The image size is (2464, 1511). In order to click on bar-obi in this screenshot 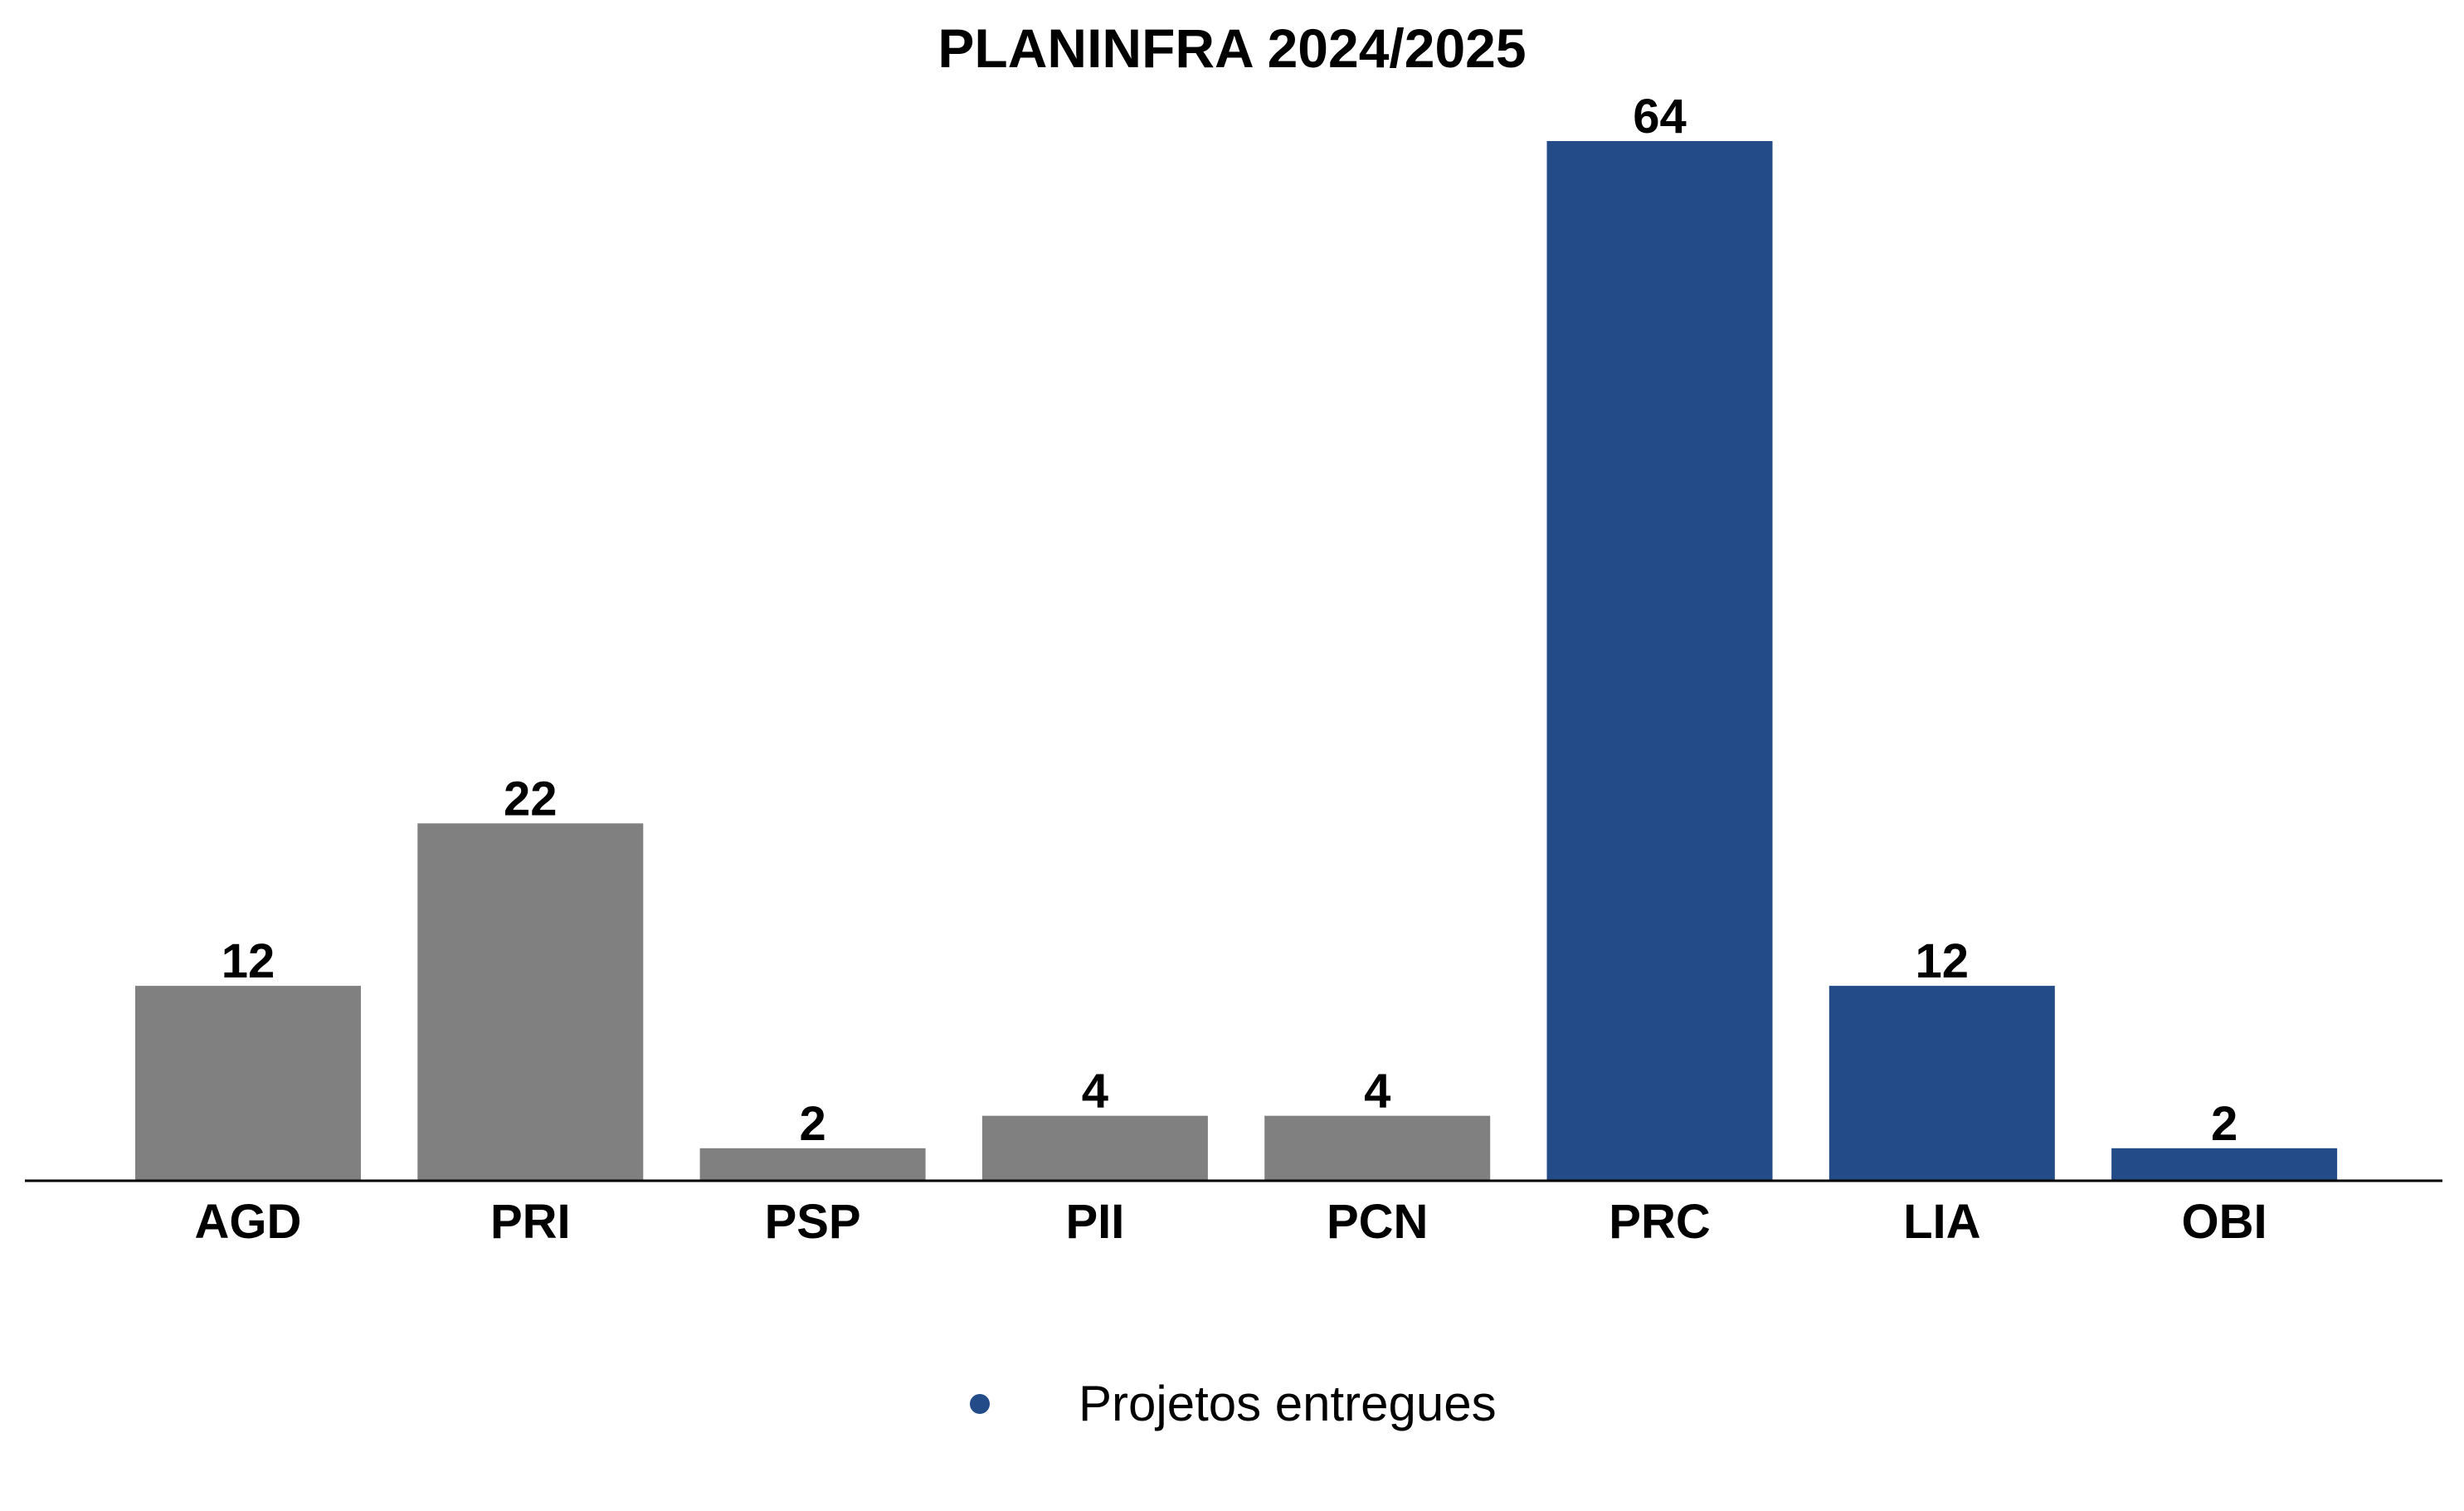, I will do `click(2224, 1164)`.